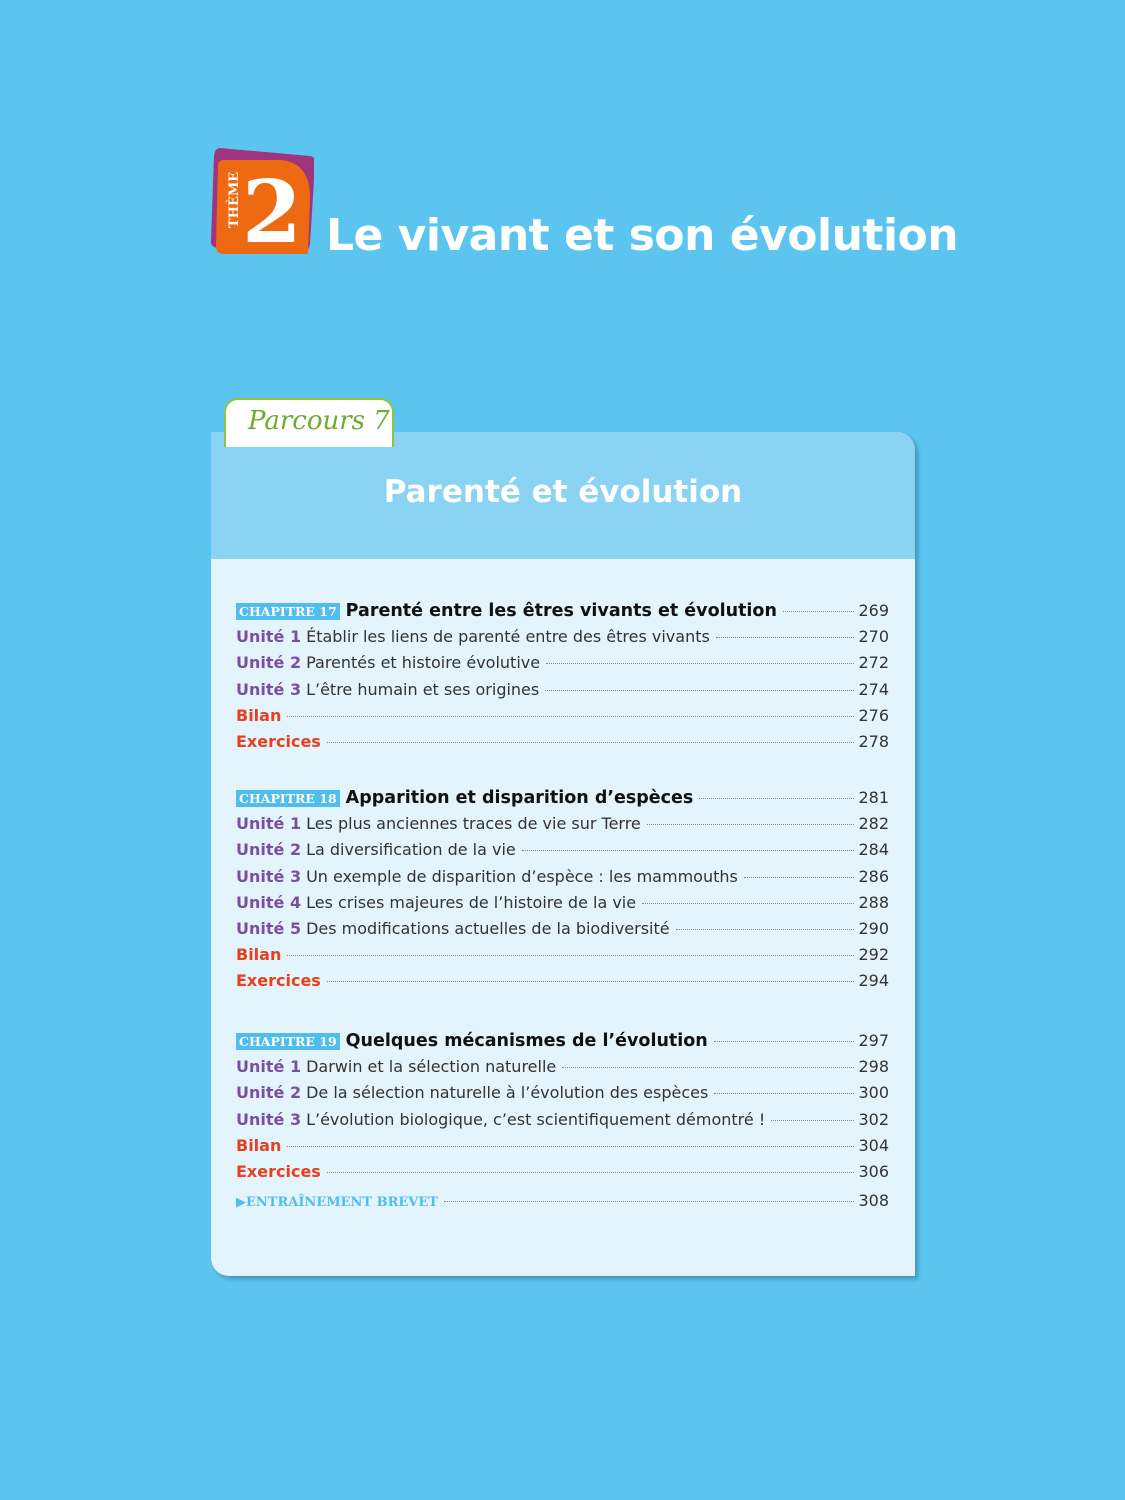 The width and height of the screenshot is (1125, 1500). Describe the element at coordinates (234, 200) in the screenshot. I see `theme-label: THÈME` at that location.